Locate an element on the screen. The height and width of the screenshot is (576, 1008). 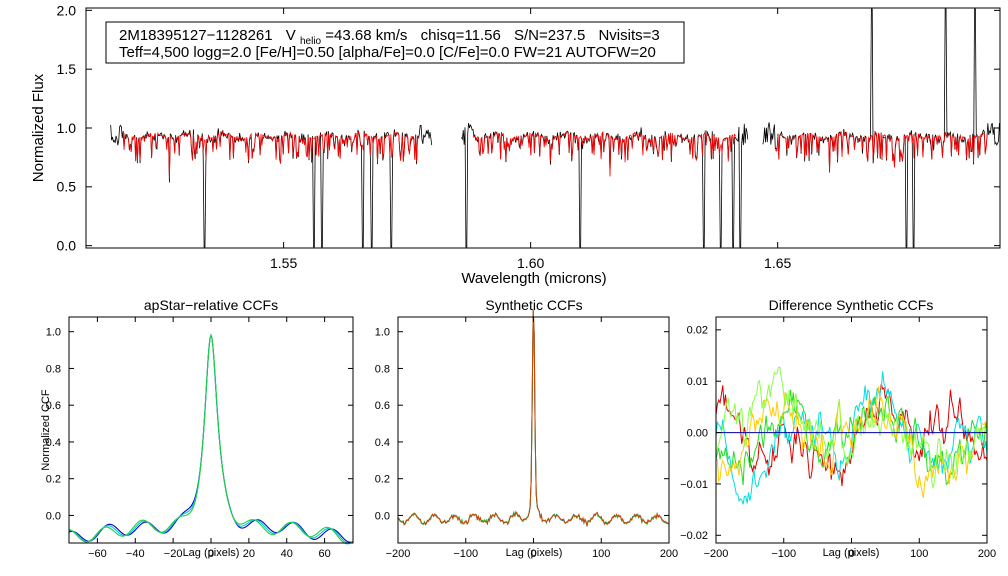
spectrum-xlabel: Wavelength (microns) is located at coordinates (533, 278).